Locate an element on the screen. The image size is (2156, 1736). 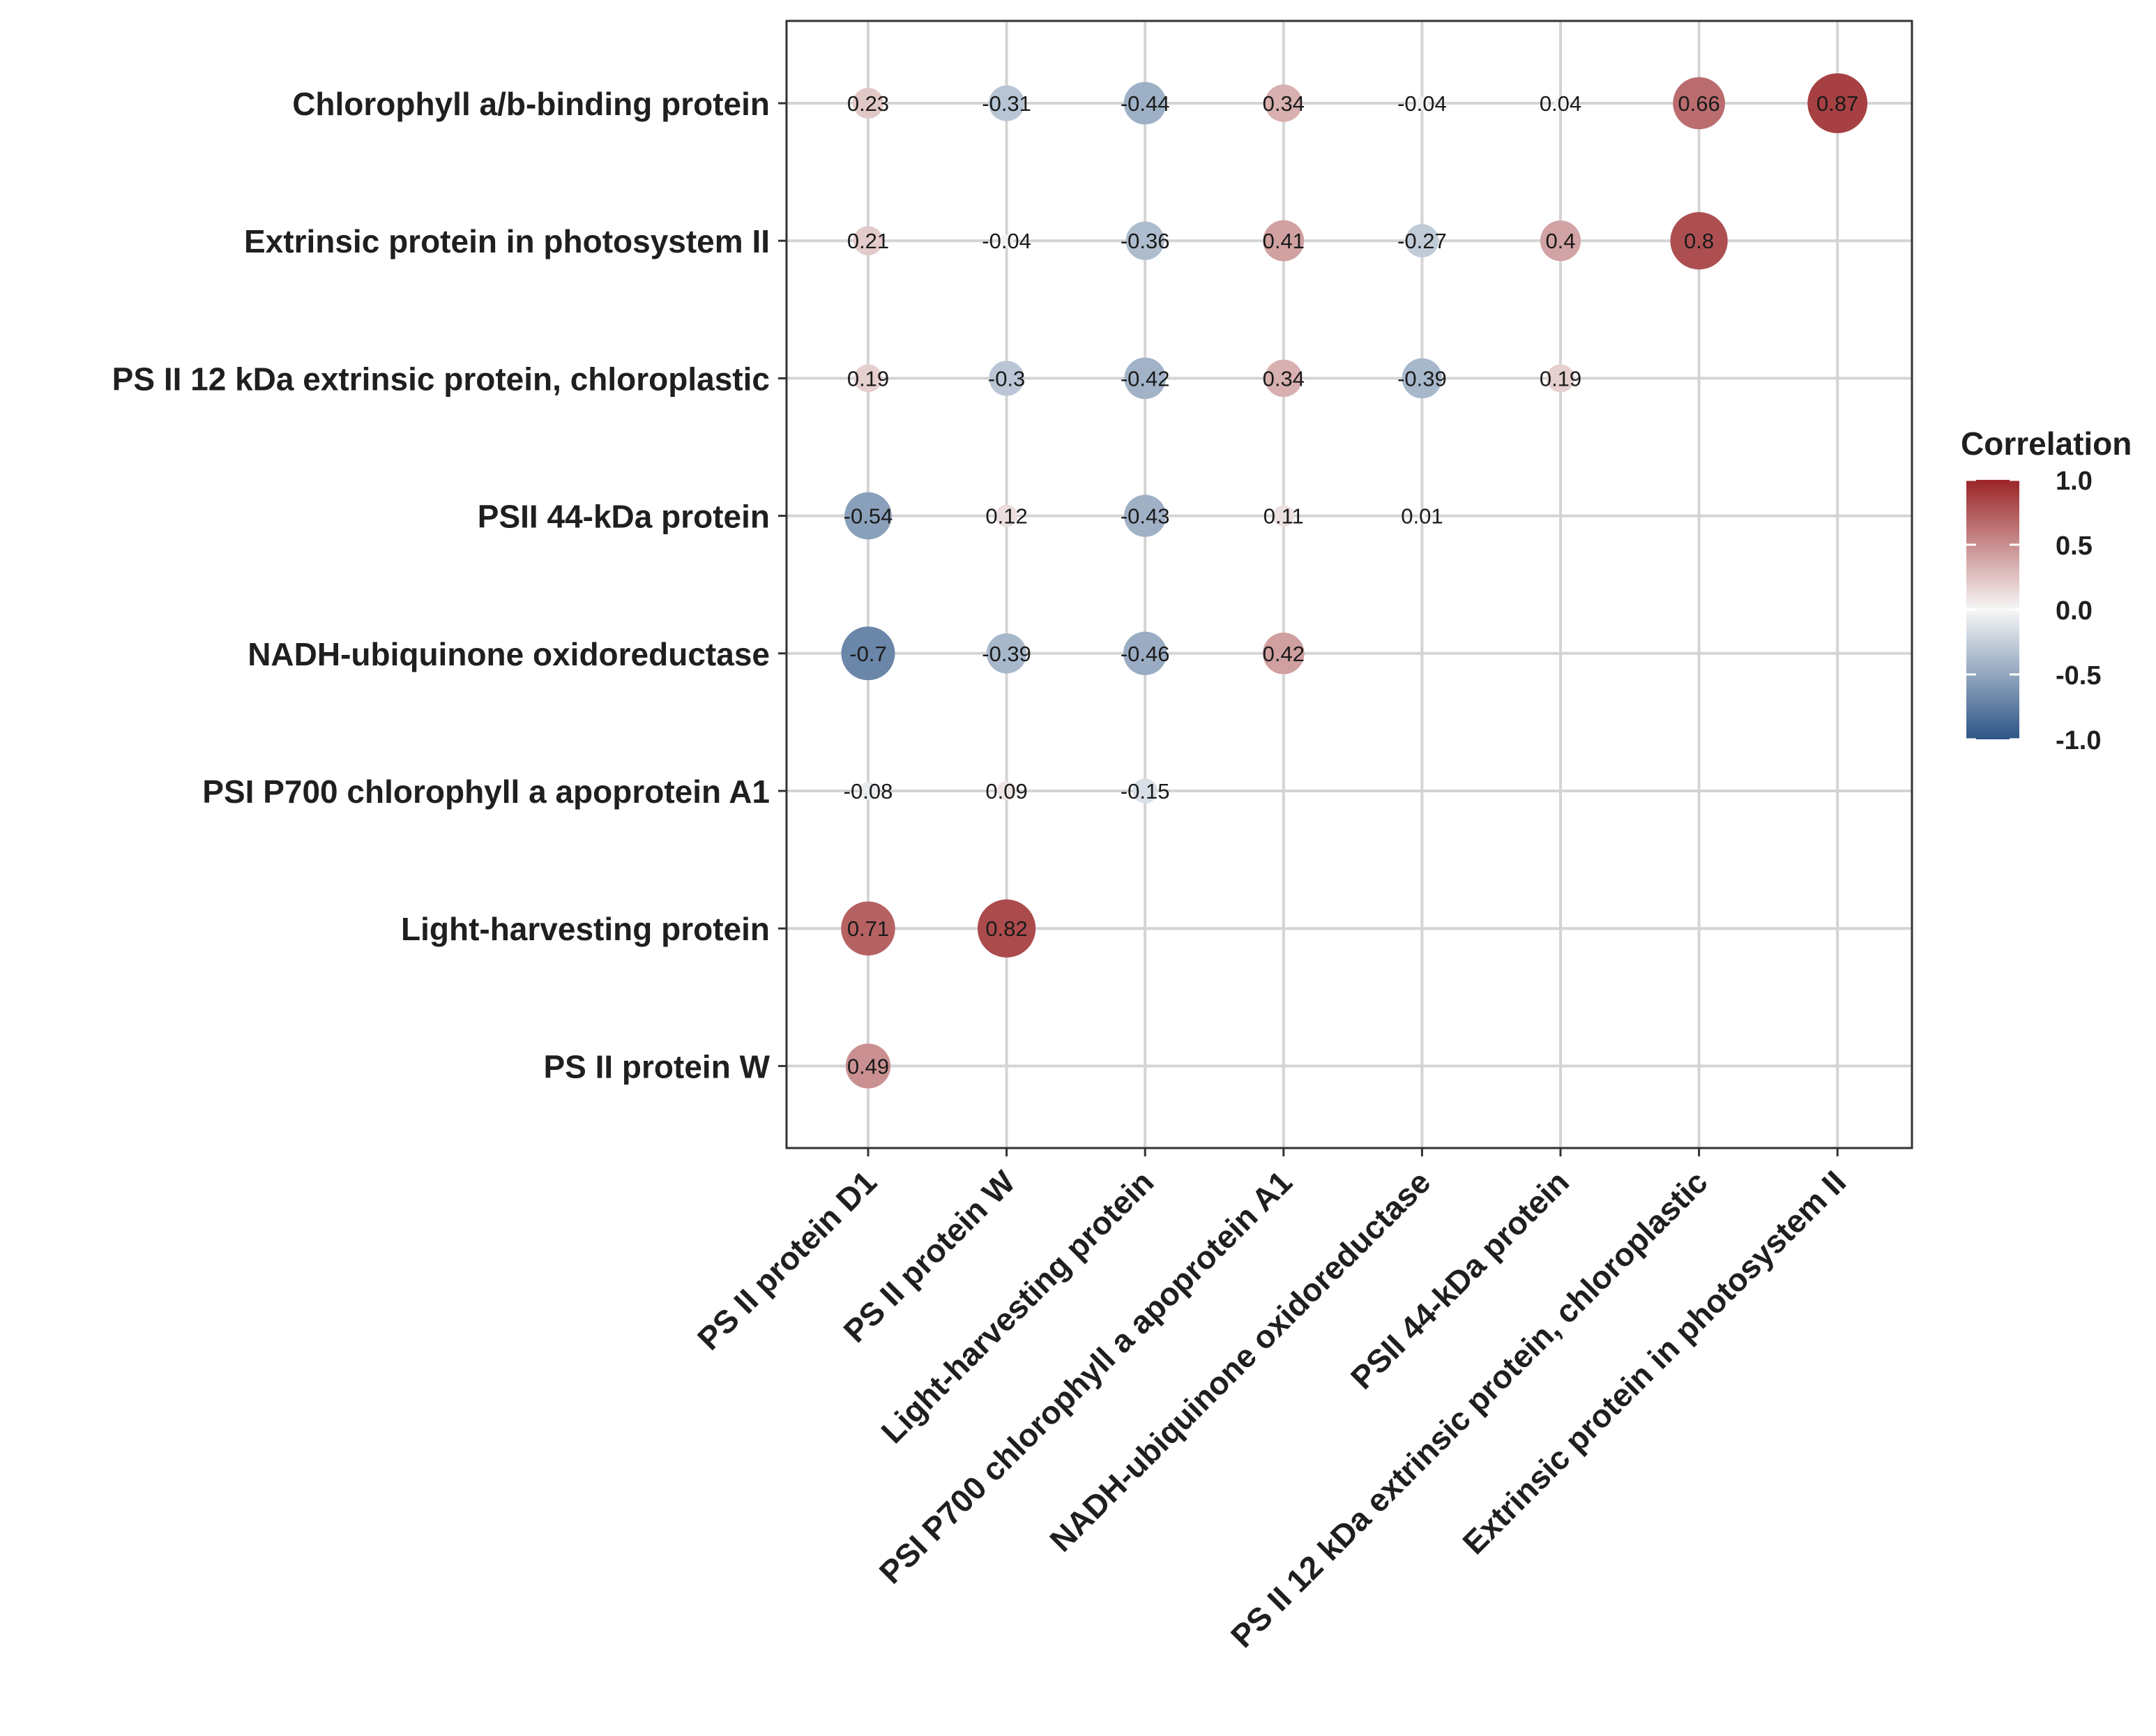
correlation-value-label: 0.4 is located at coordinates (1560, 241).